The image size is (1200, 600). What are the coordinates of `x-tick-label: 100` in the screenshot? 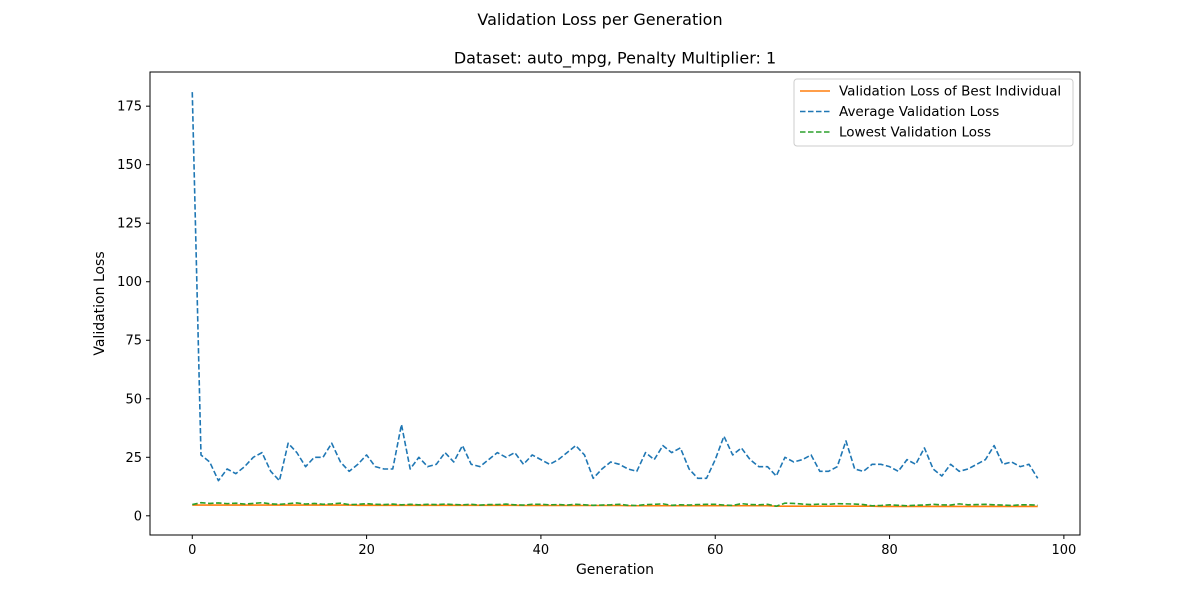 It's located at (1063, 550).